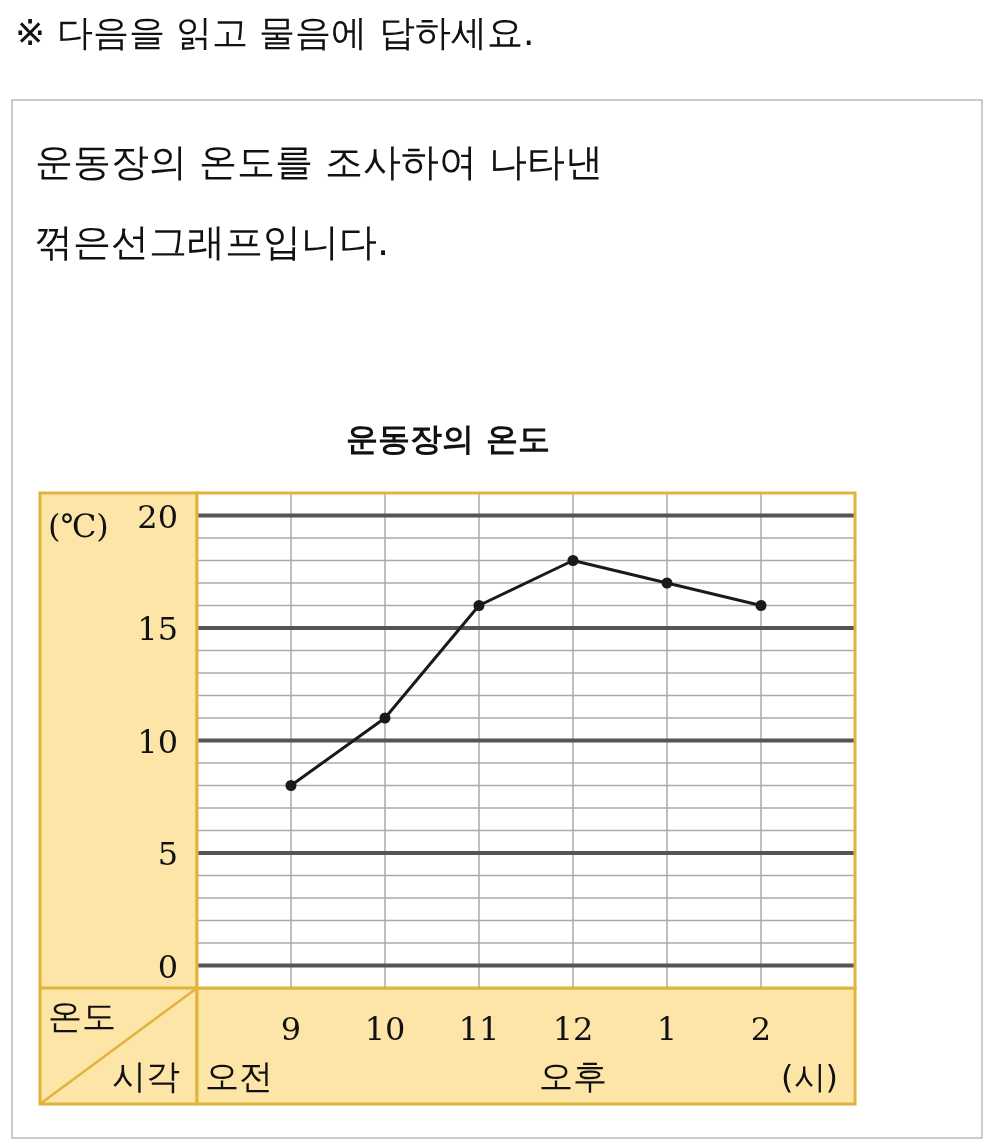  Describe the element at coordinates (78, 526) in the screenshot. I see `text: (℃)` at that location.